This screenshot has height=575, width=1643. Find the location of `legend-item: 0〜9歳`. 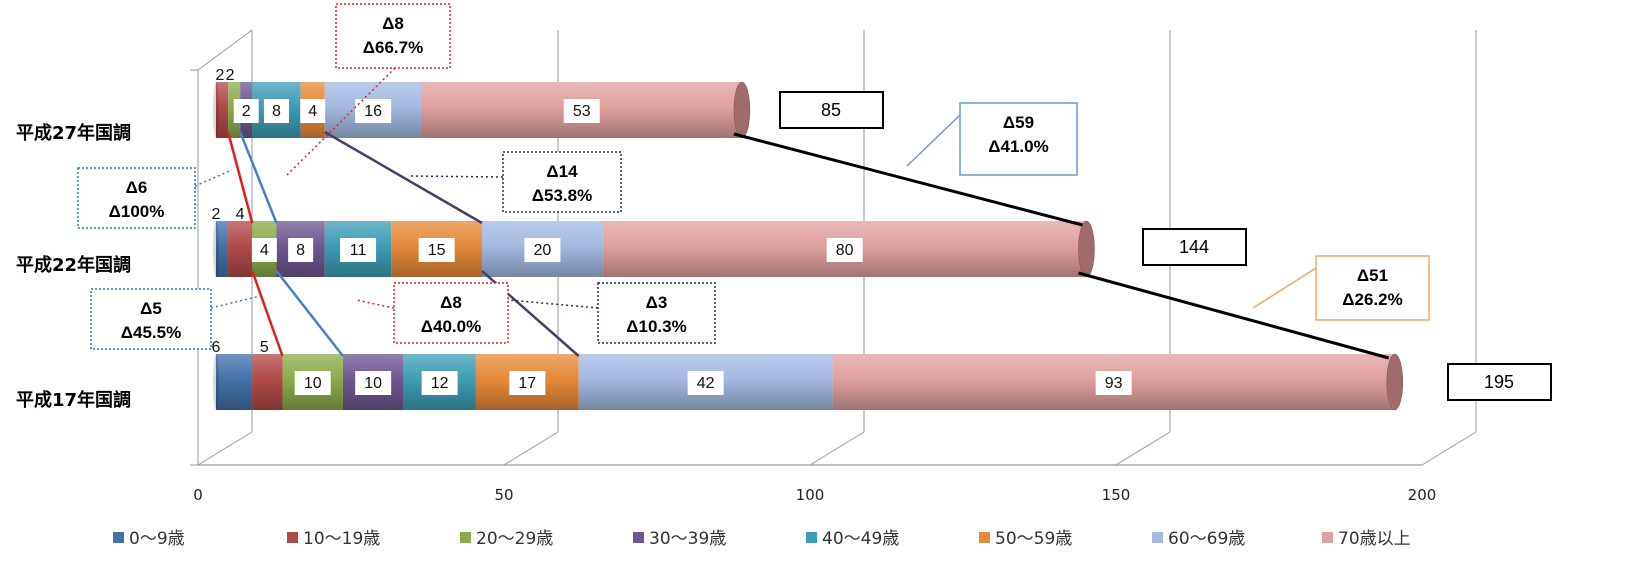

legend-item: 0〜9歳 is located at coordinates (149, 539).